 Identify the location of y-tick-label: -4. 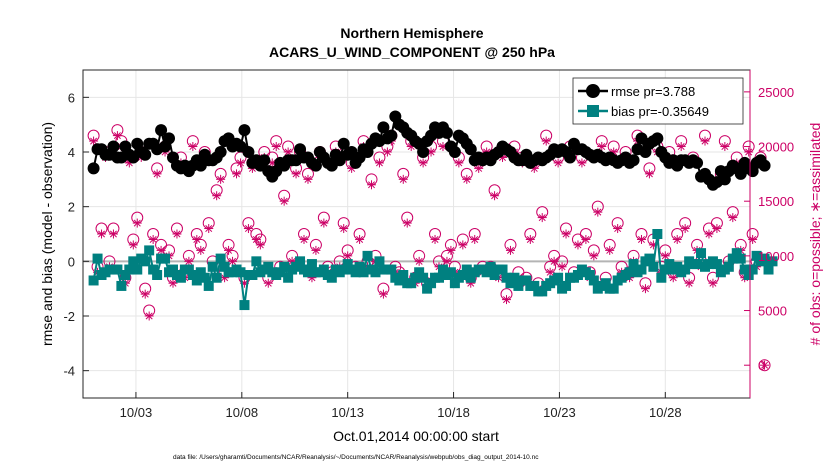
(69, 371).